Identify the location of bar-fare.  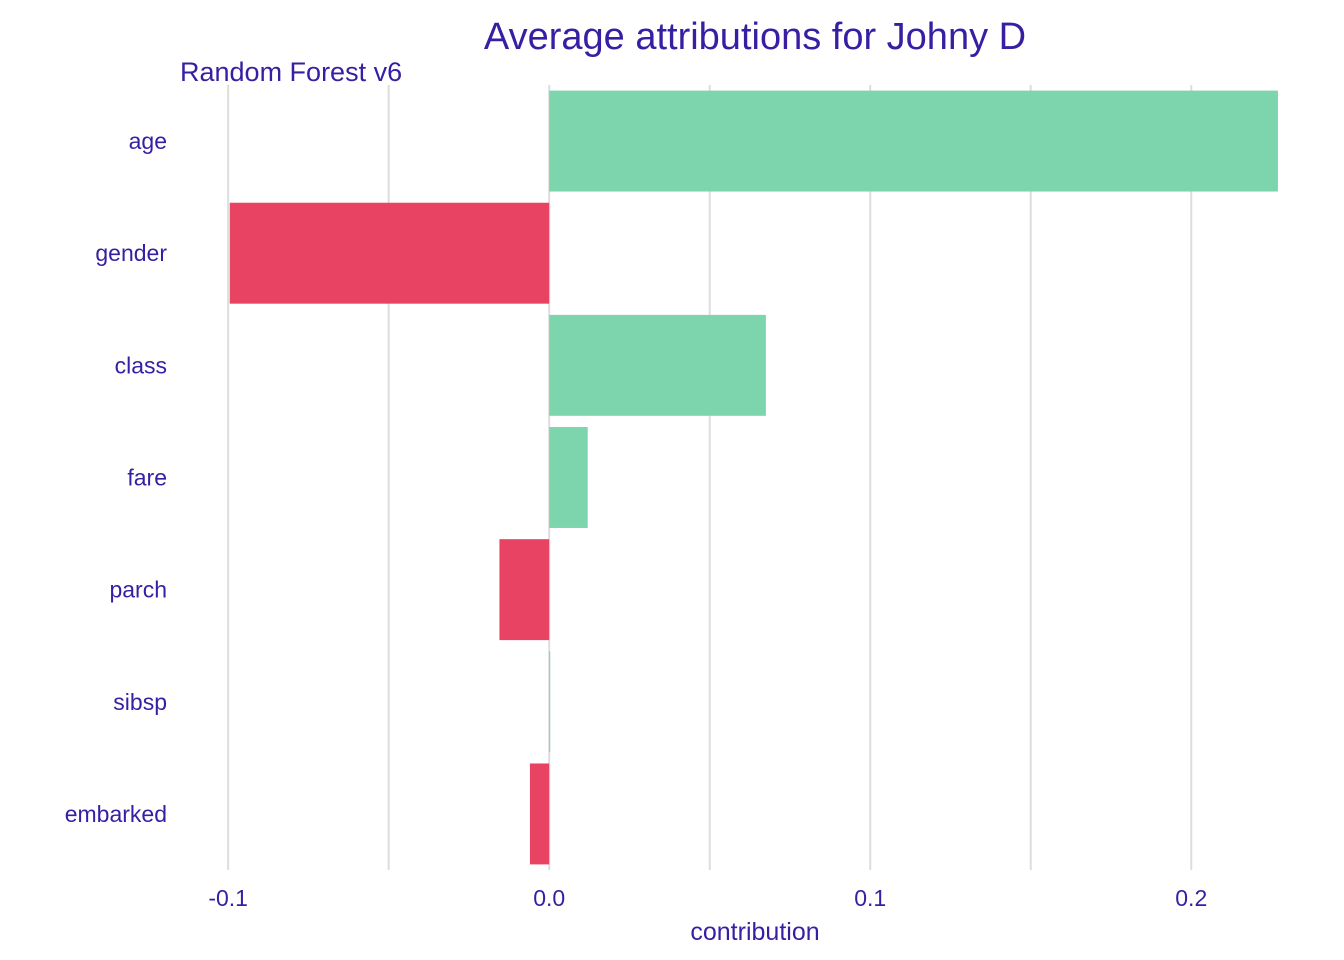
(568, 477).